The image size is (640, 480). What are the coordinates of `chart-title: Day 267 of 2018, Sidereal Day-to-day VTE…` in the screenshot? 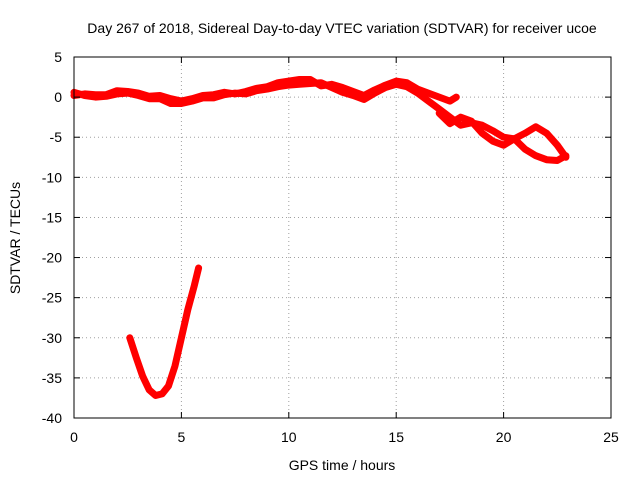 It's located at (342, 28).